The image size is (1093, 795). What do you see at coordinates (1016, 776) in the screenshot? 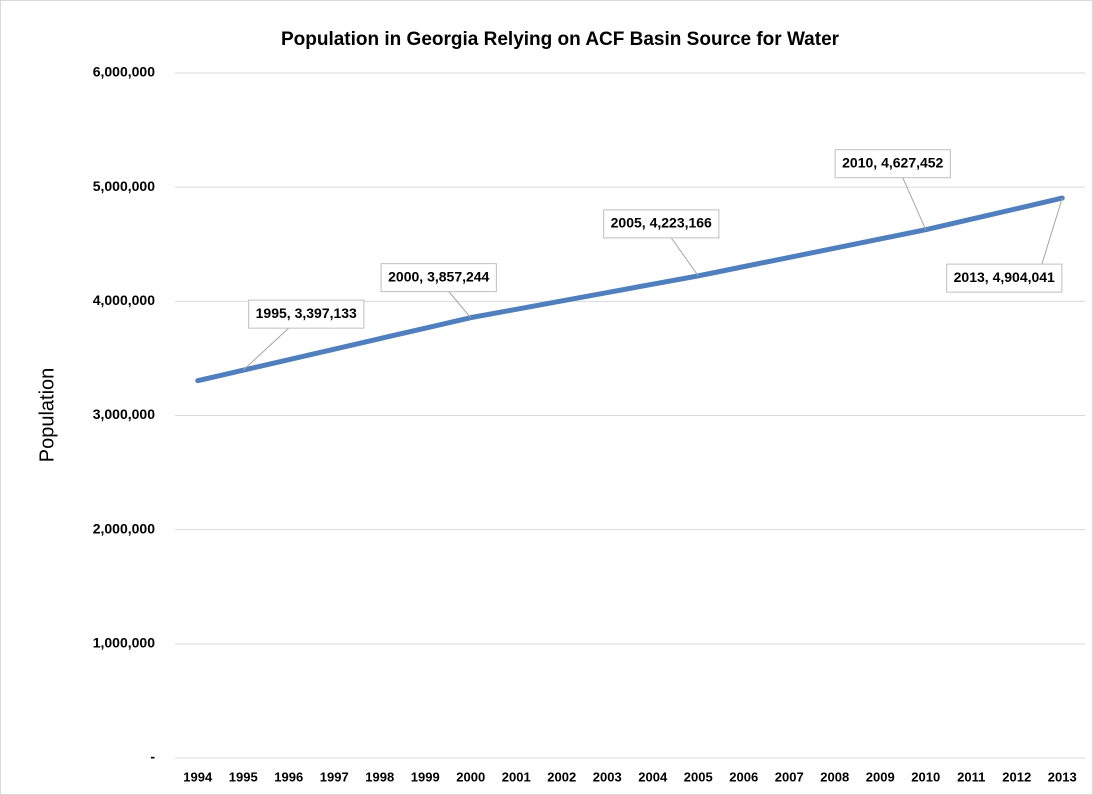
I see `x-tick-label: 2012` at bounding box center [1016, 776].